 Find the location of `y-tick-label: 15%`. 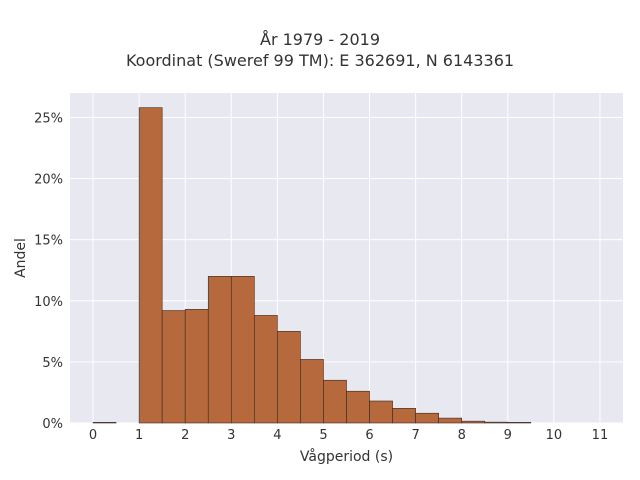

y-tick-label: 15% is located at coordinates (48, 241).